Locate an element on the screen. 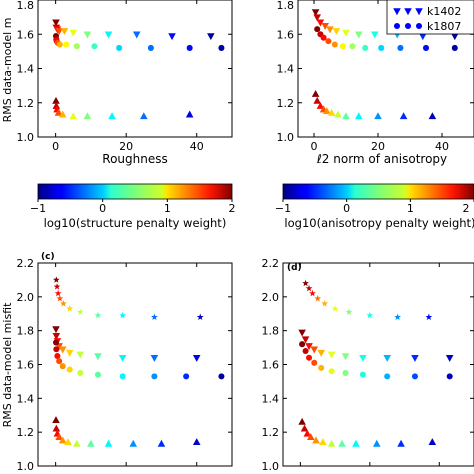 This screenshot has width=474, height=474. colorbar-anisotropy: −1 0 1 2 log10(anisotropy penalty weight) is located at coordinates (374, 206).